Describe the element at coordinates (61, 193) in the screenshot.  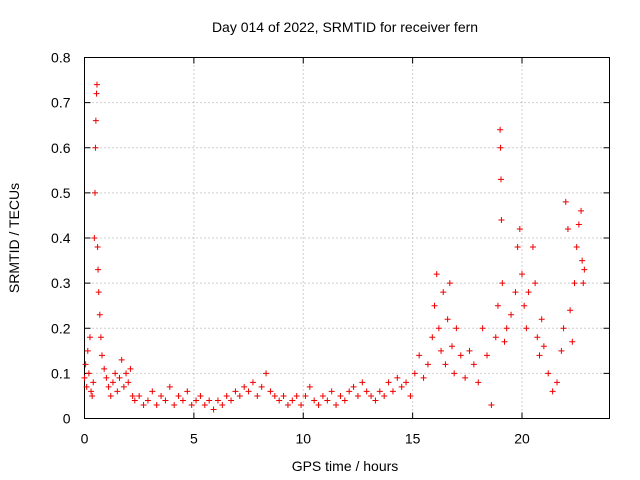
I see `y-tick-label: 0.5` at that location.